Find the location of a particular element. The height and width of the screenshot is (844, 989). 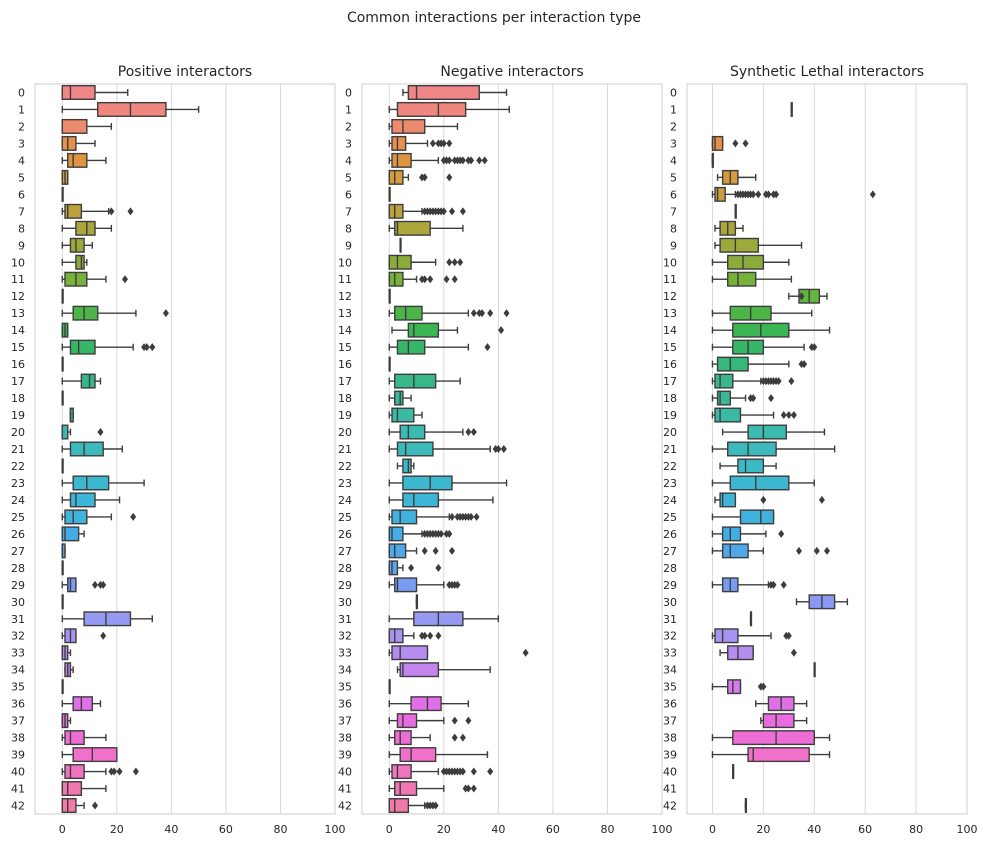

y-tick-label: 20 is located at coordinates (670, 432).